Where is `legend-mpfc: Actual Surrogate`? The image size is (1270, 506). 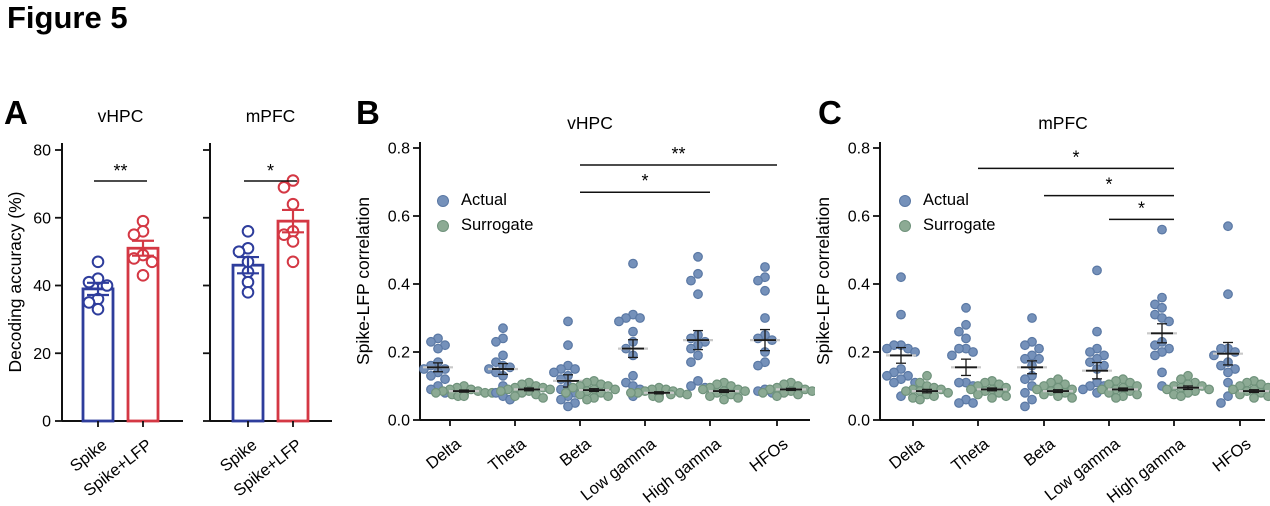 legend-mpfc: Actual Surrogate is located at coordinates (947, 213).